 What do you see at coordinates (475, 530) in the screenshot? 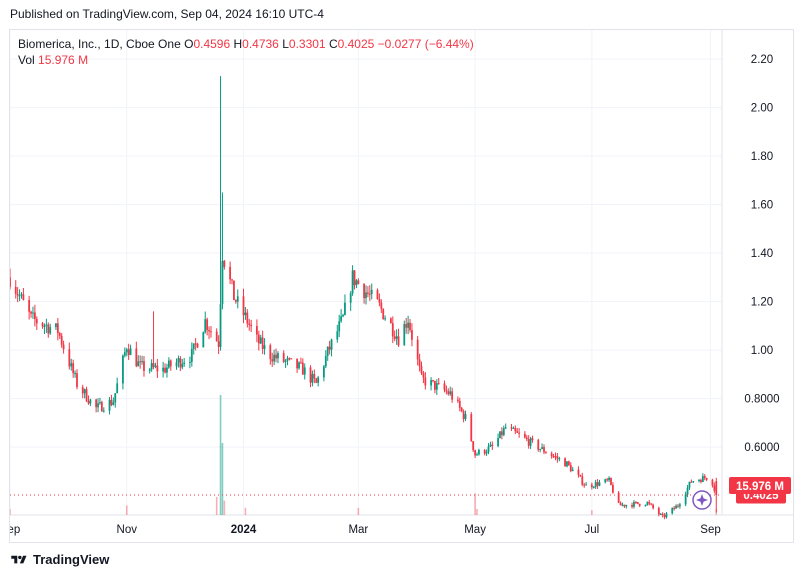
I see `time-tick-label: May` at bounding box center [475, 530].